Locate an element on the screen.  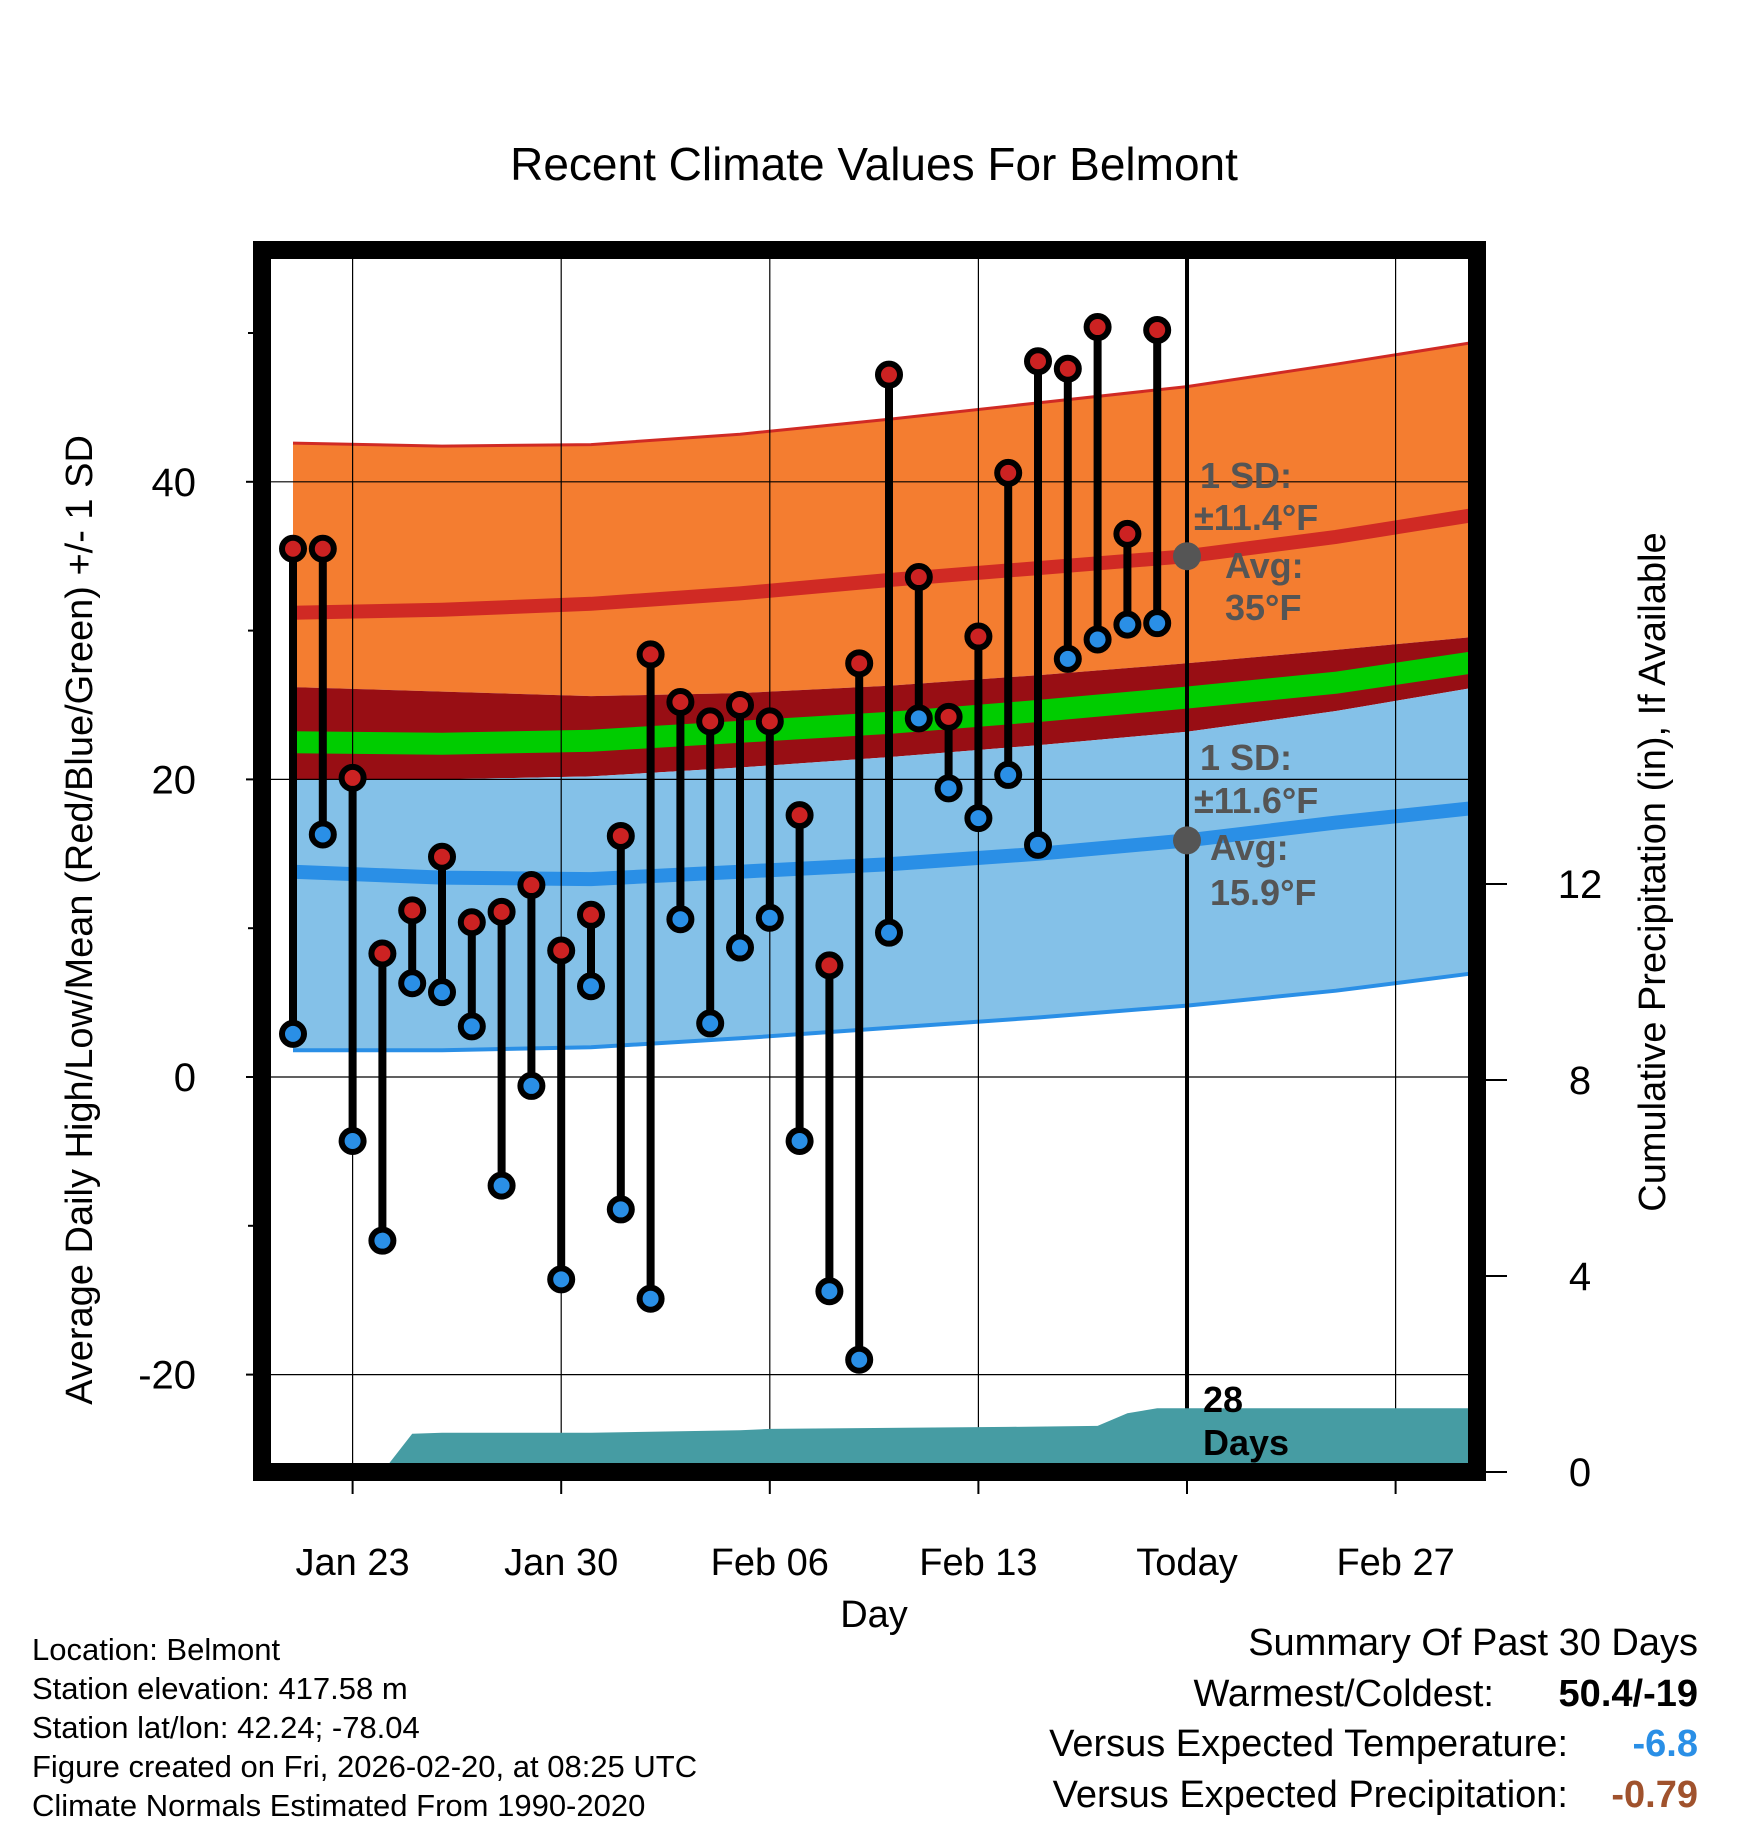
low-sd-label: 1 SD: is located at coordinates (1246, 757).